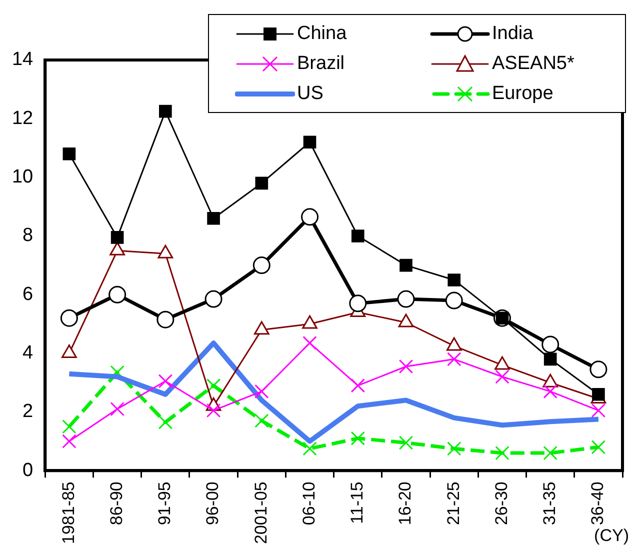  What do you see at coordinates (28, 470) in the screenshot?
I see `y-tick-label: 0` at bounding box center [28, 470].